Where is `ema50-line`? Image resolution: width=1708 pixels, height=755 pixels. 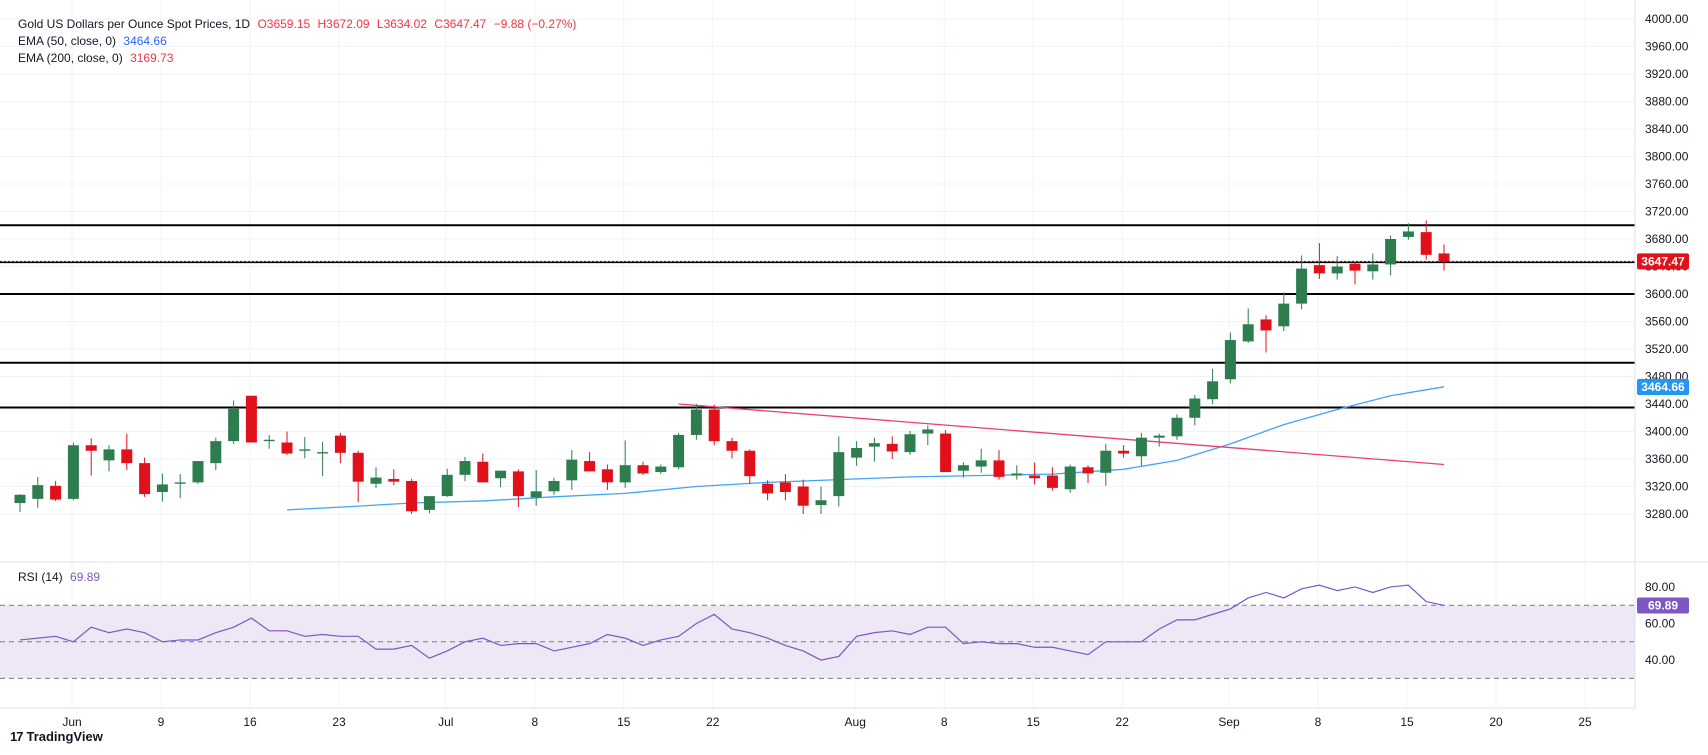 ema50-line is located at coordinates (865, 448).